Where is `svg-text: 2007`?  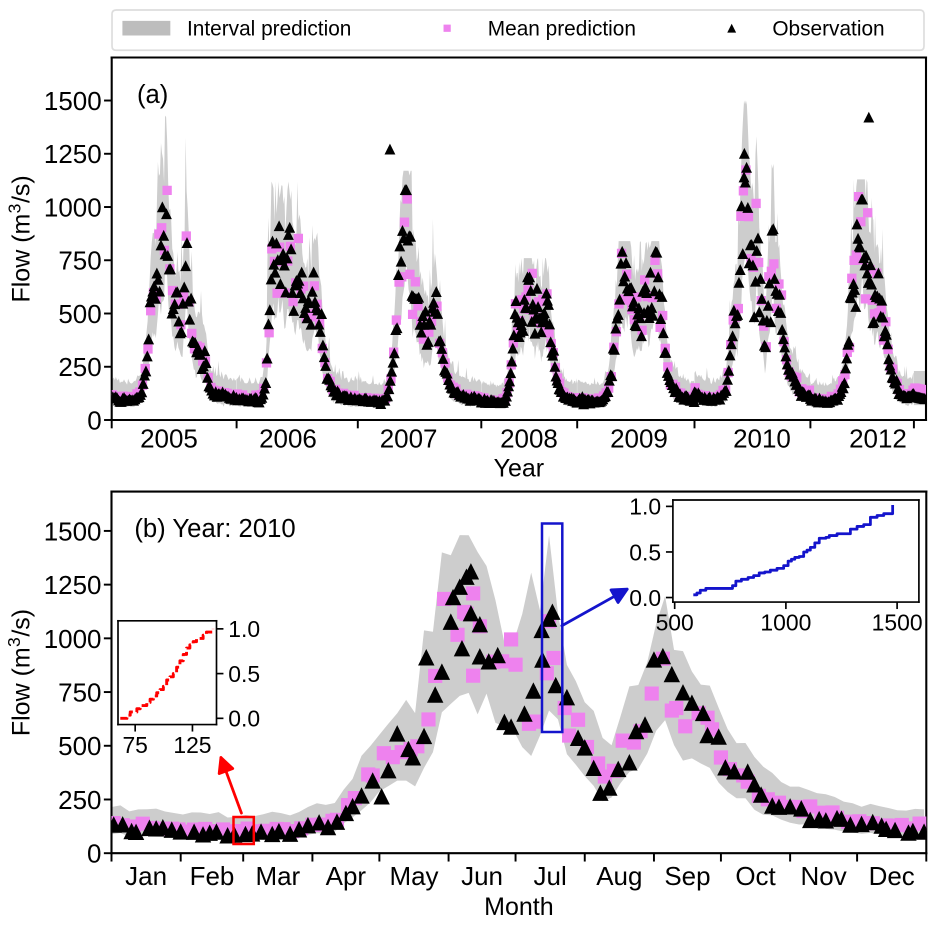
svg-text: 2007 is located at coordinates (409, 439).